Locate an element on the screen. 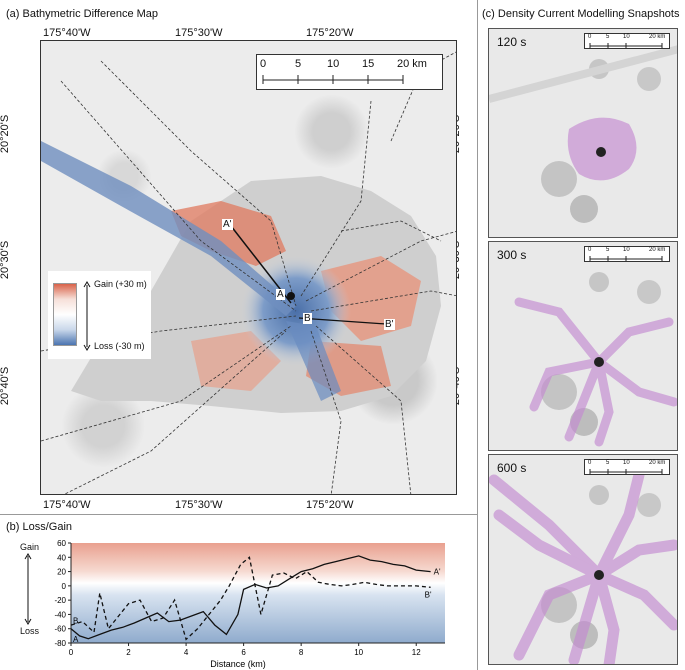 The image size is (685, 670). s3-scale-10: 10 is located at coordinates (626, 463).